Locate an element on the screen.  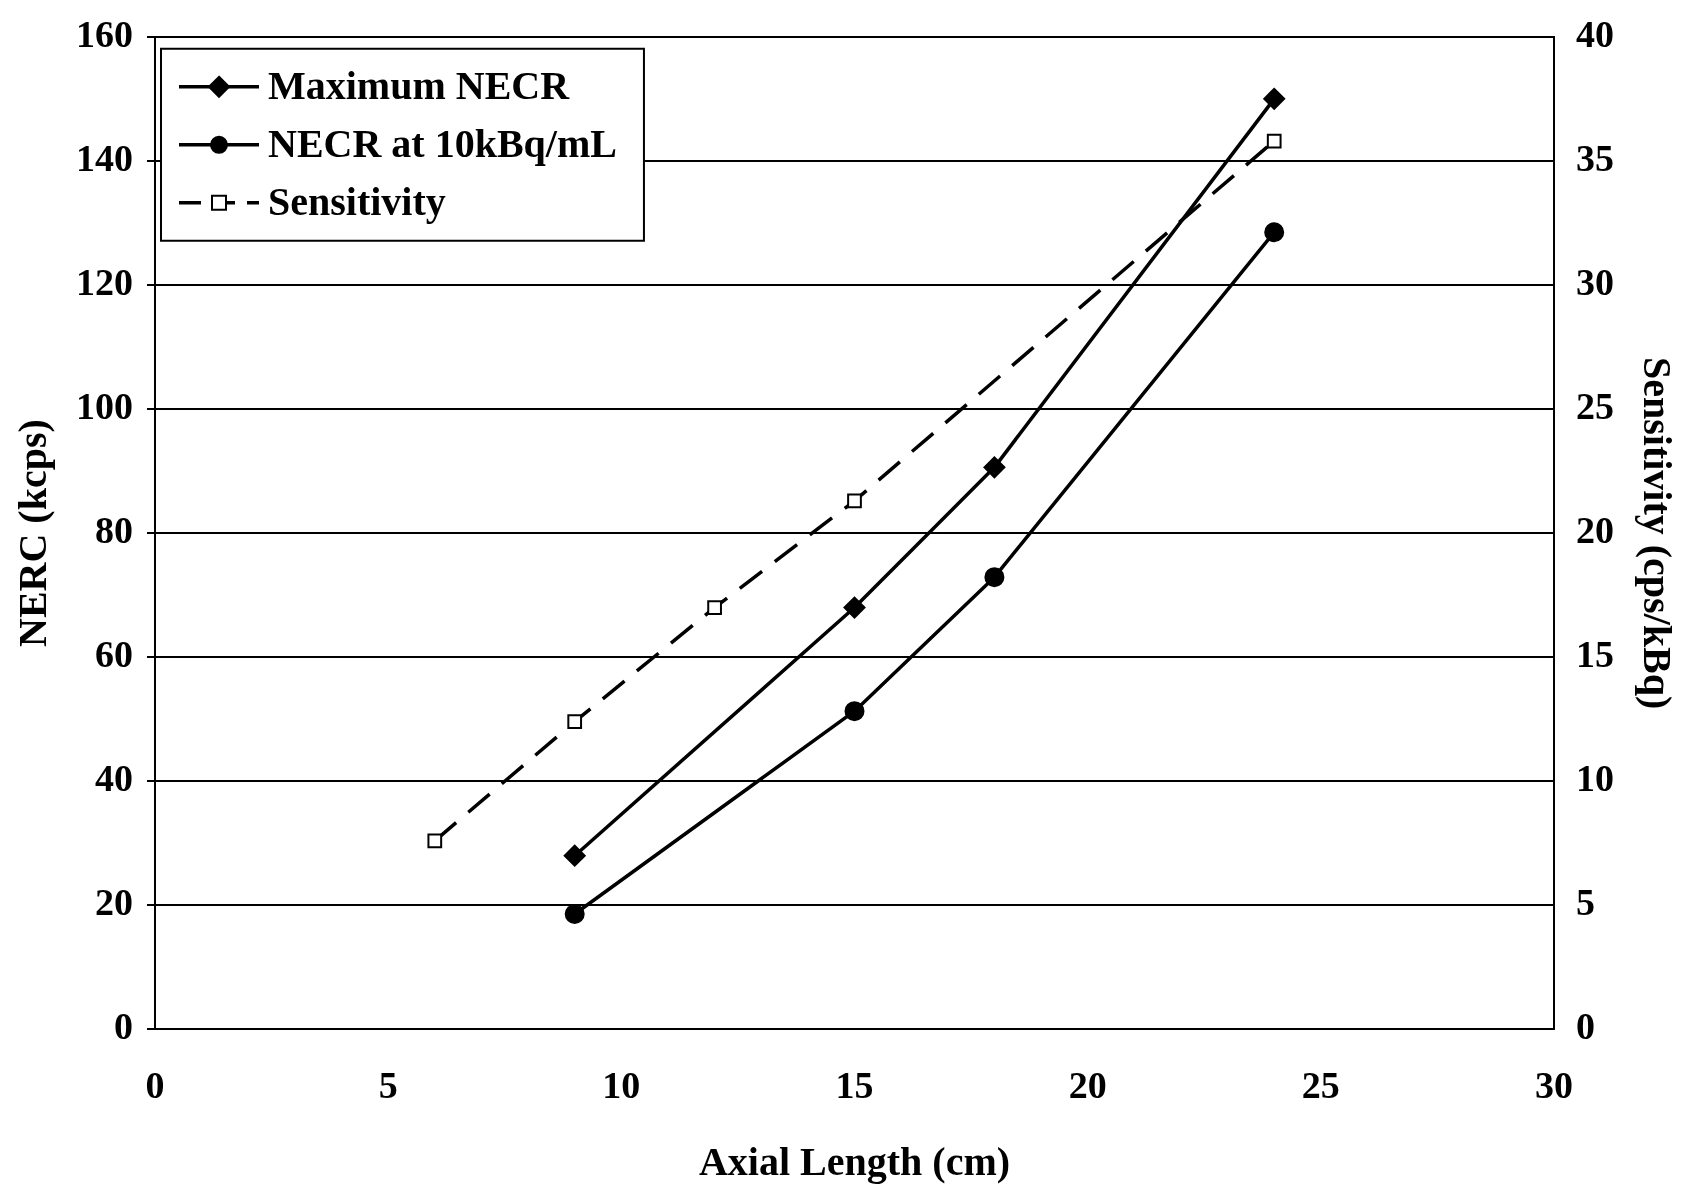
x-tick-label: 20 is located at coordinates (1087, 1085).